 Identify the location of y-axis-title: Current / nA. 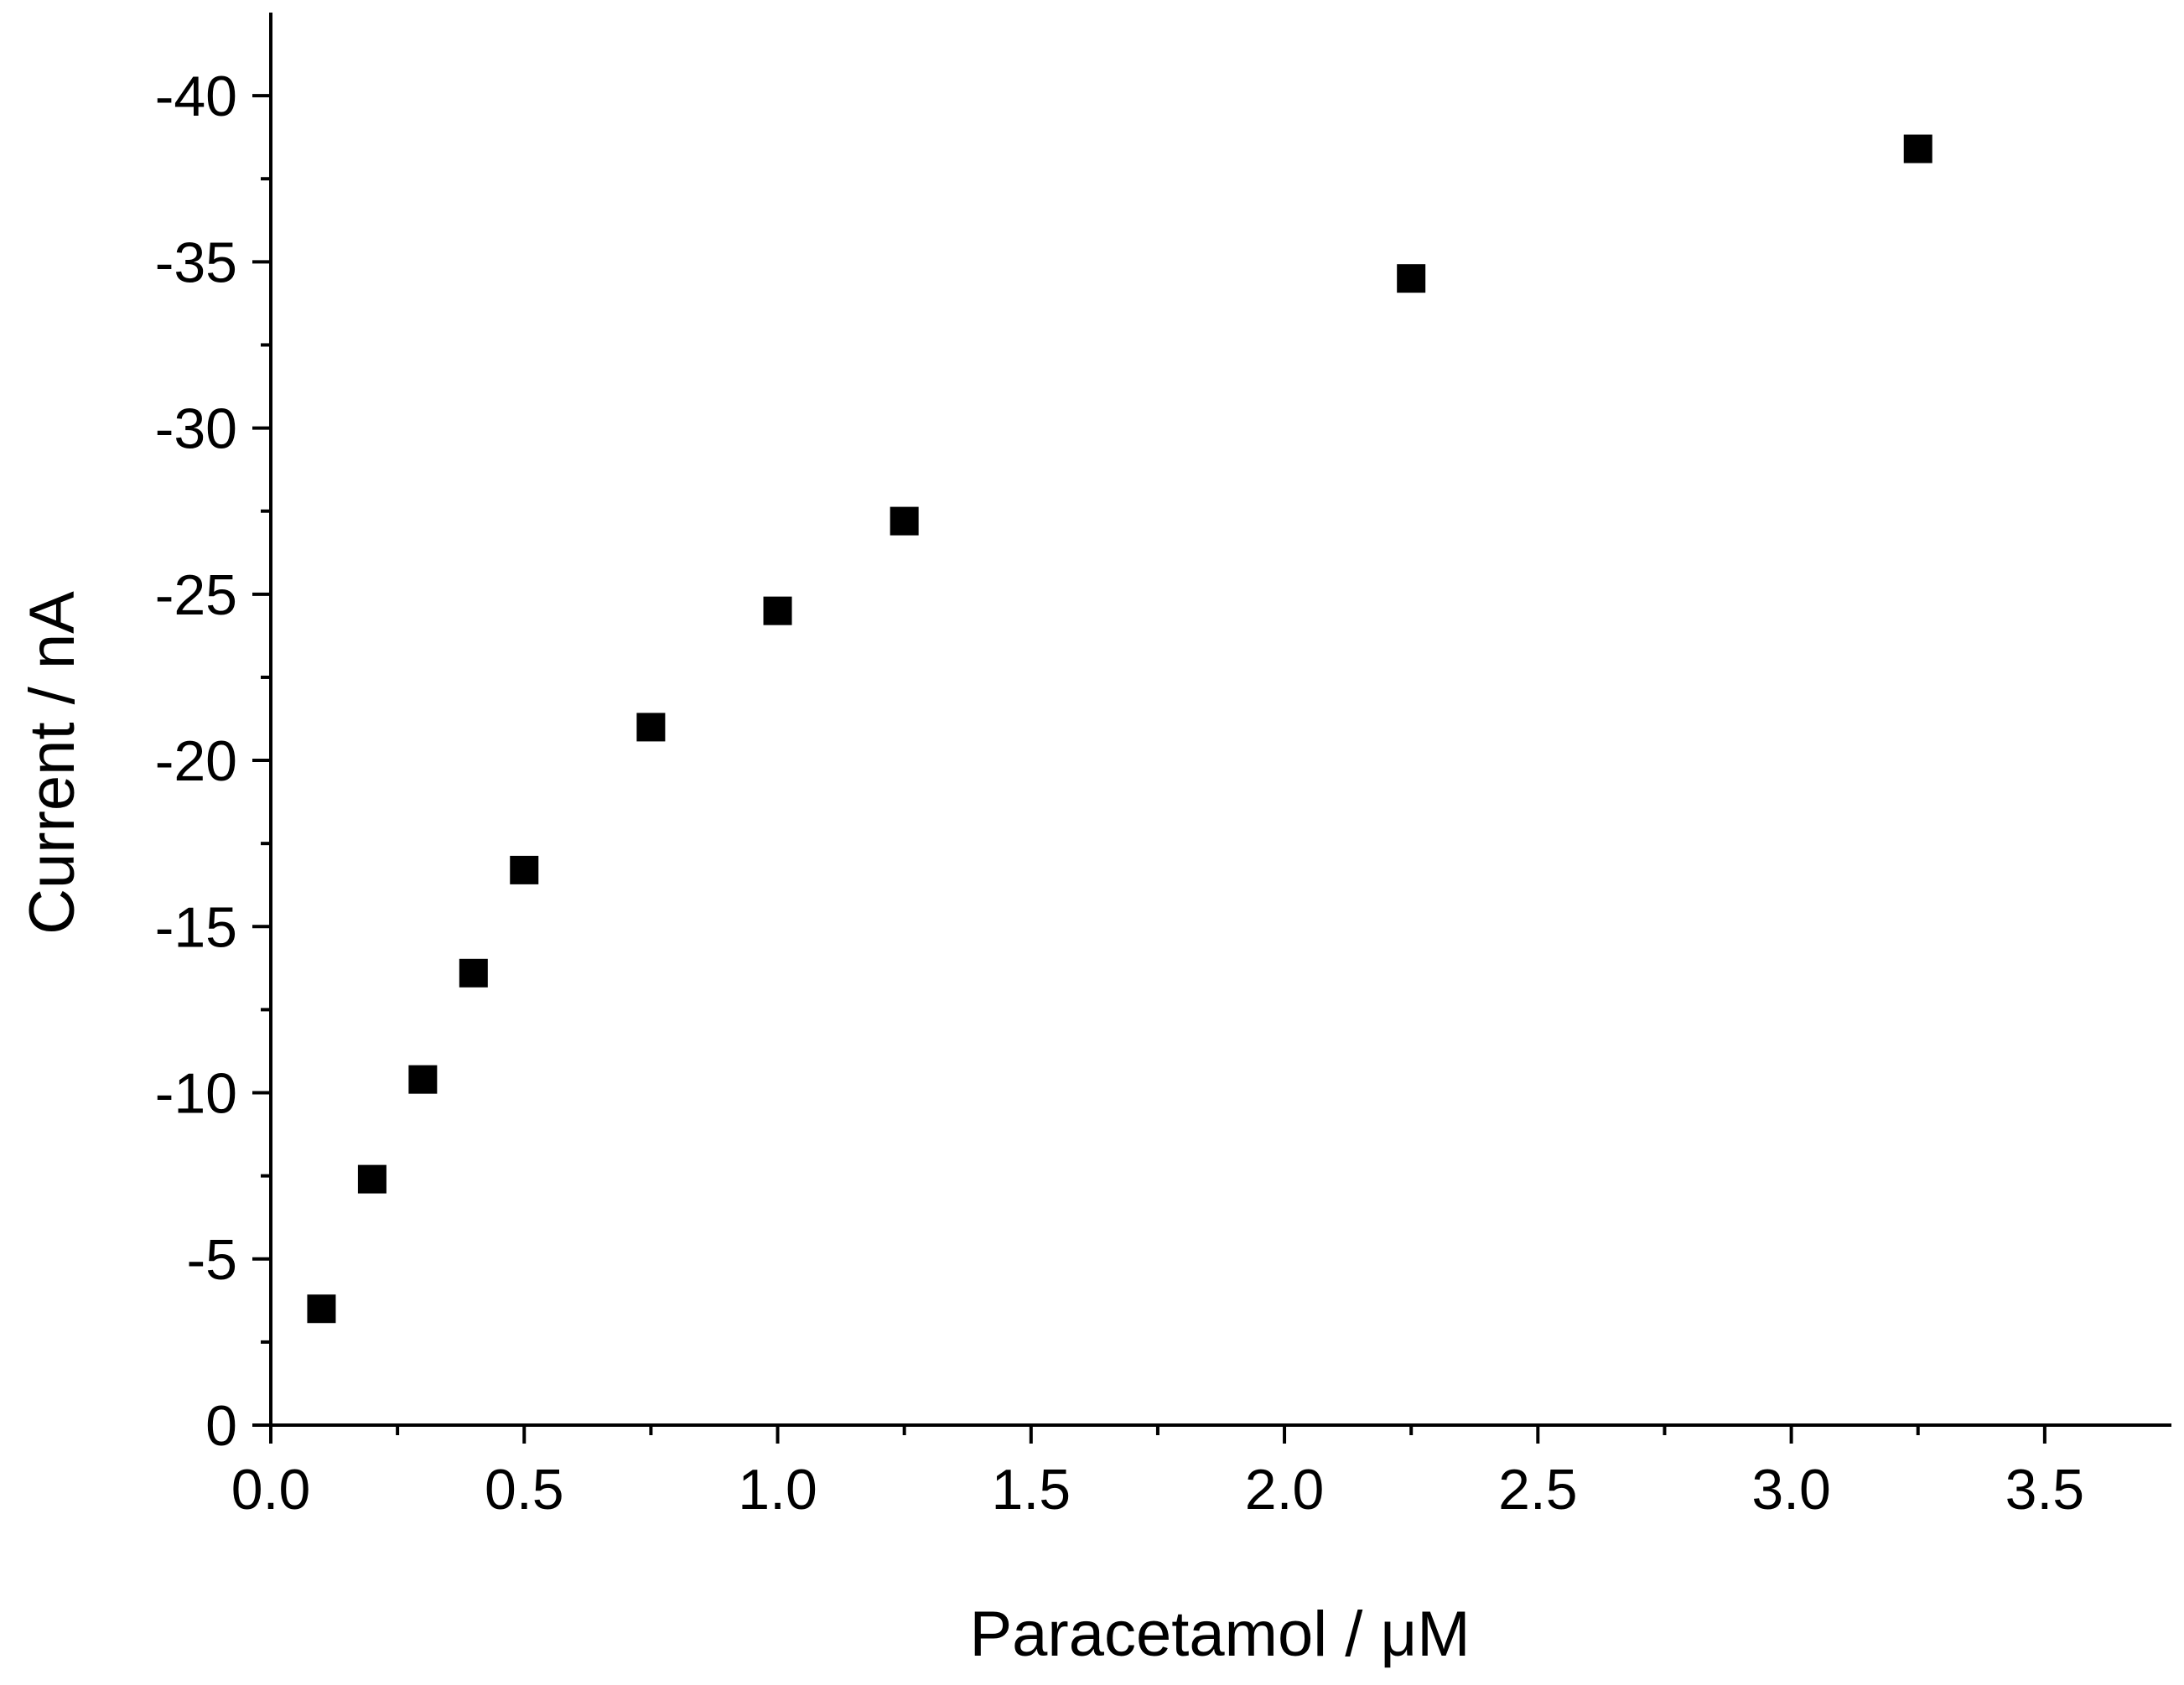
(52, 763).